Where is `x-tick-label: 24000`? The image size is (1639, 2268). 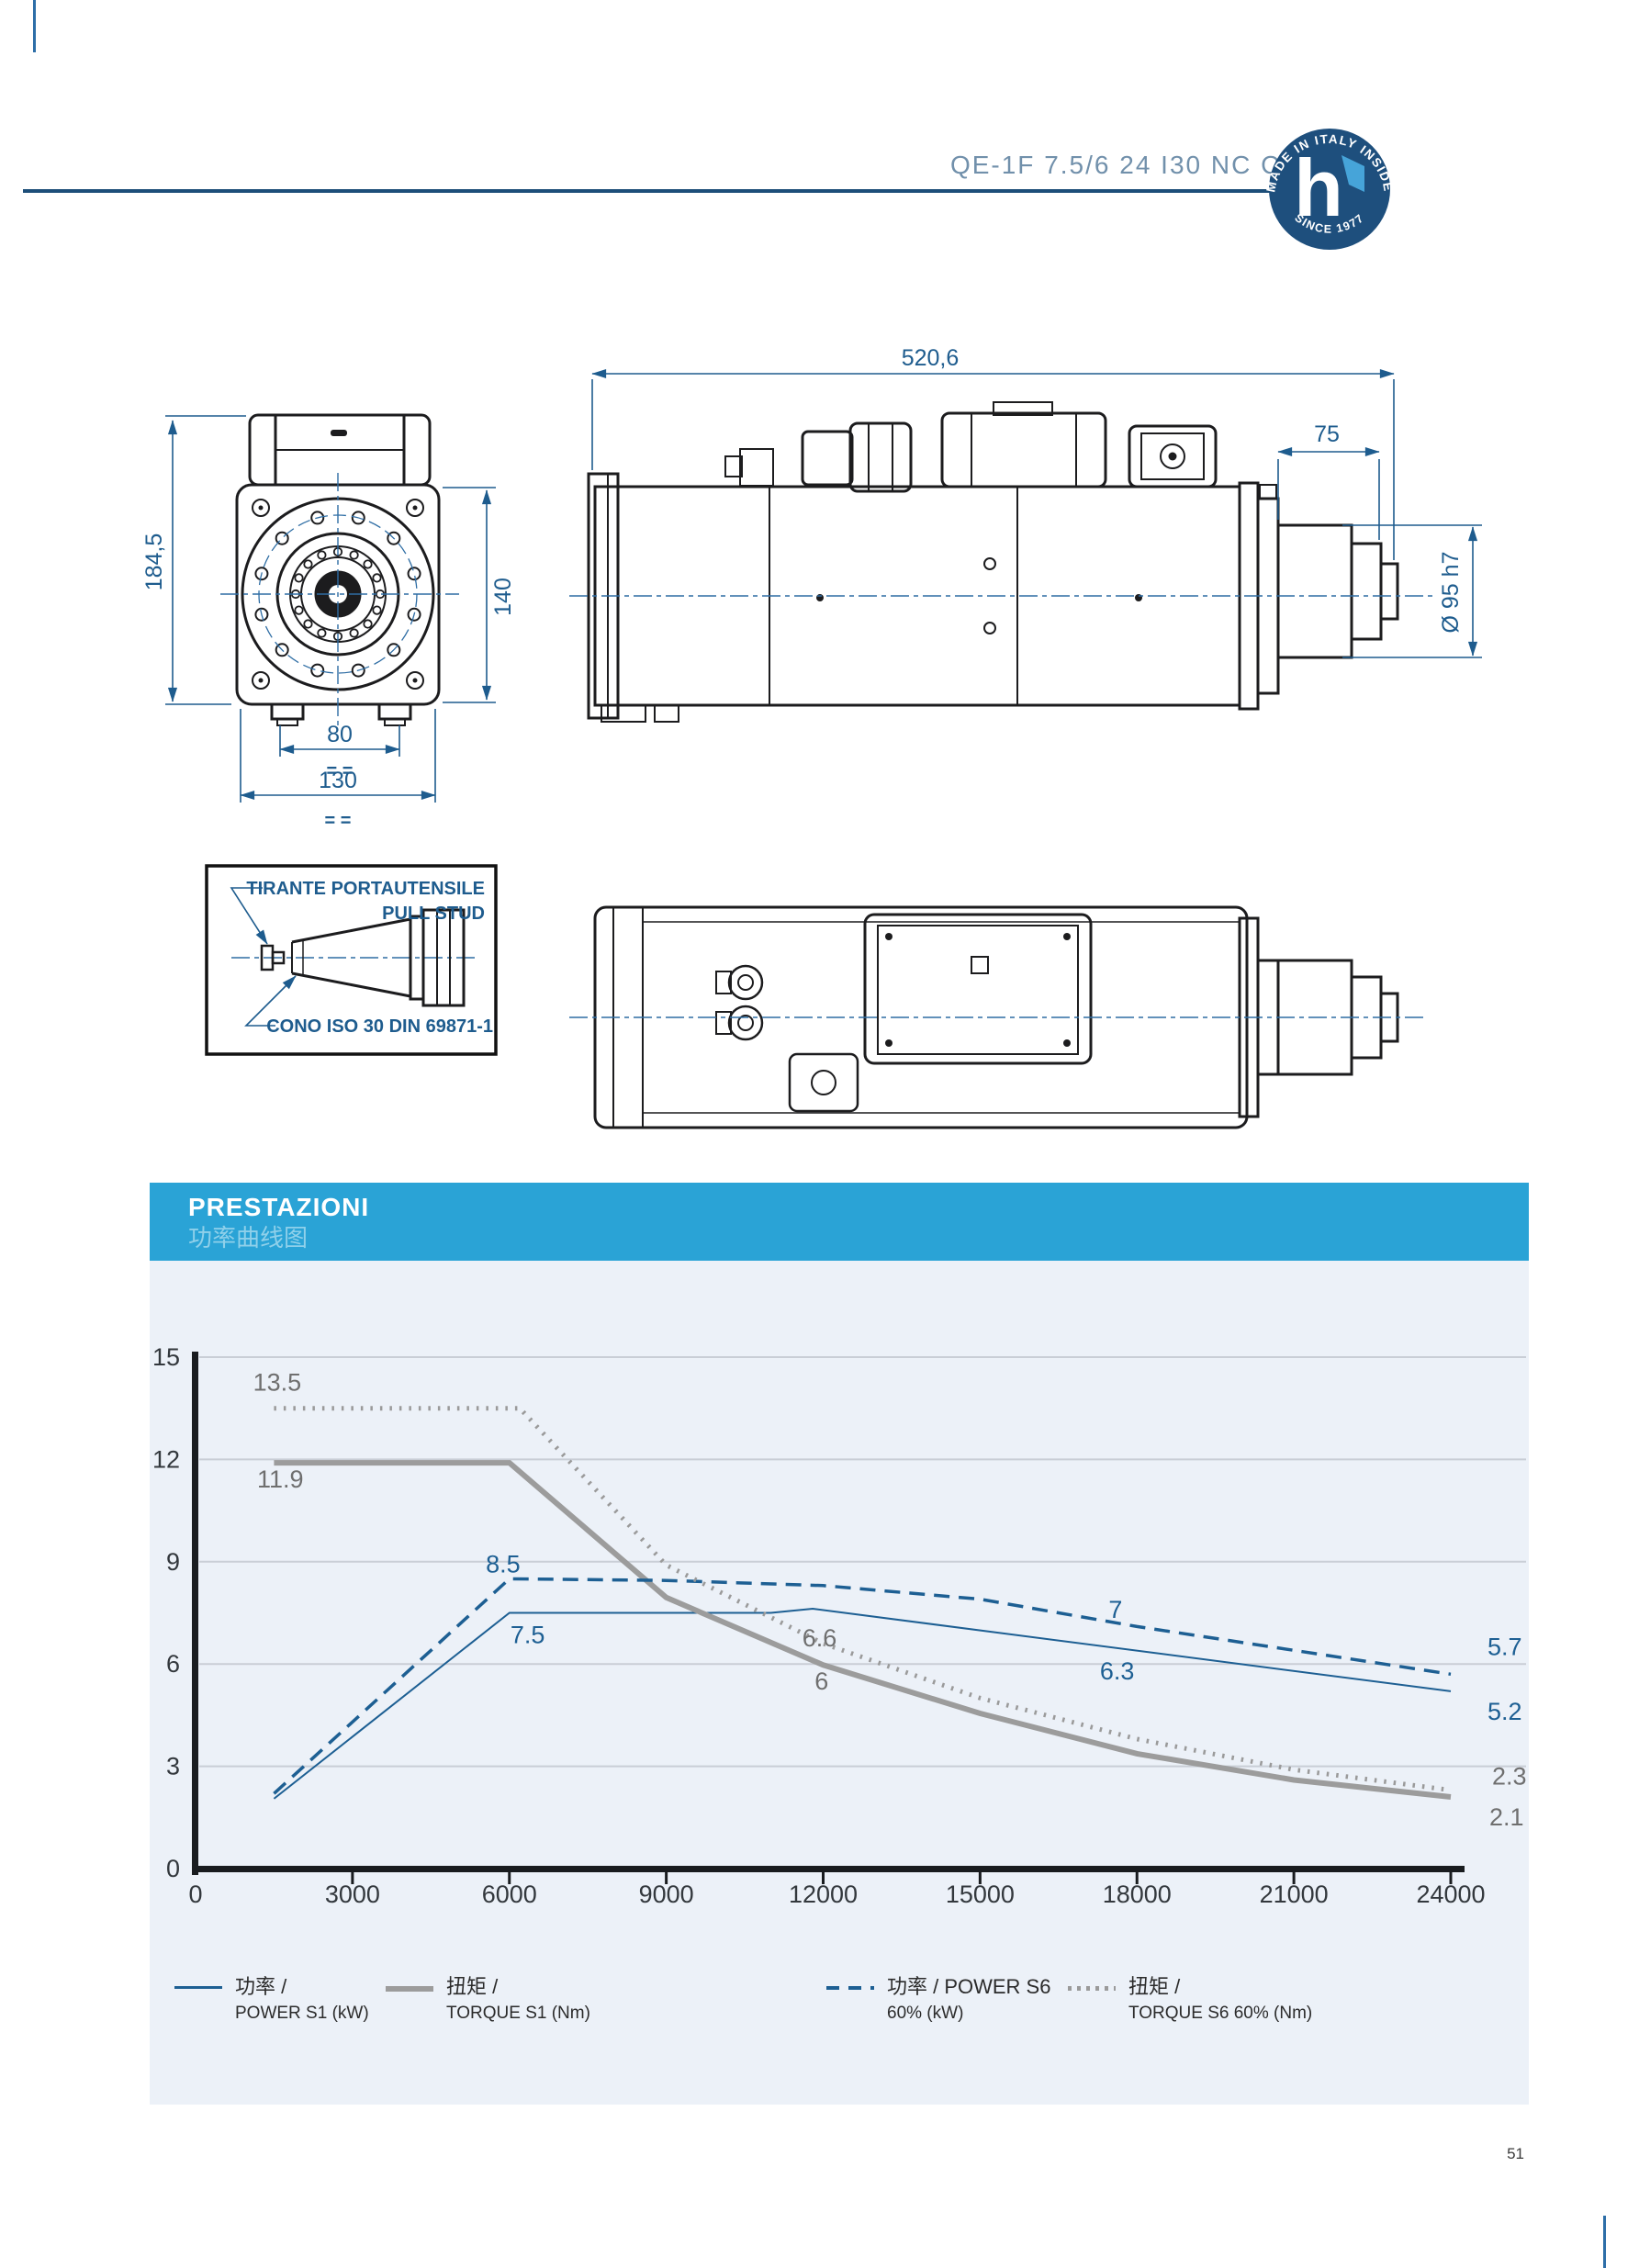
x-tick-label: 24000 is located at coordinates (1450, 1895).